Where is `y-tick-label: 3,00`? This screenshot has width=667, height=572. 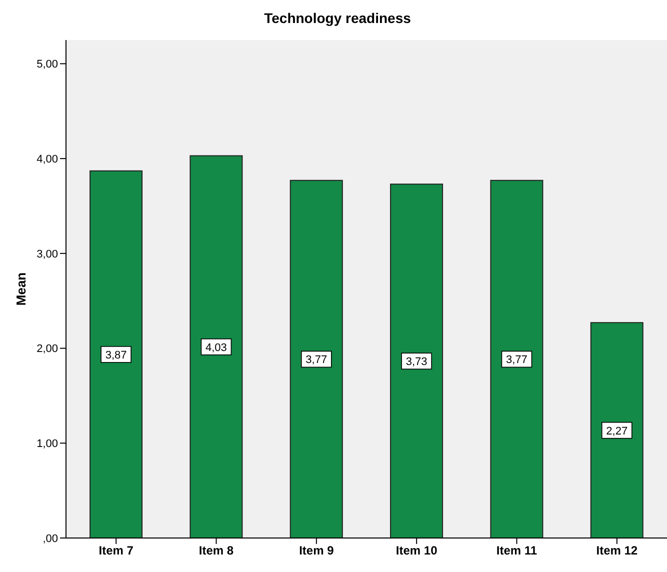
y-tick-label: 3,00 is located at coordinates (47, 254).